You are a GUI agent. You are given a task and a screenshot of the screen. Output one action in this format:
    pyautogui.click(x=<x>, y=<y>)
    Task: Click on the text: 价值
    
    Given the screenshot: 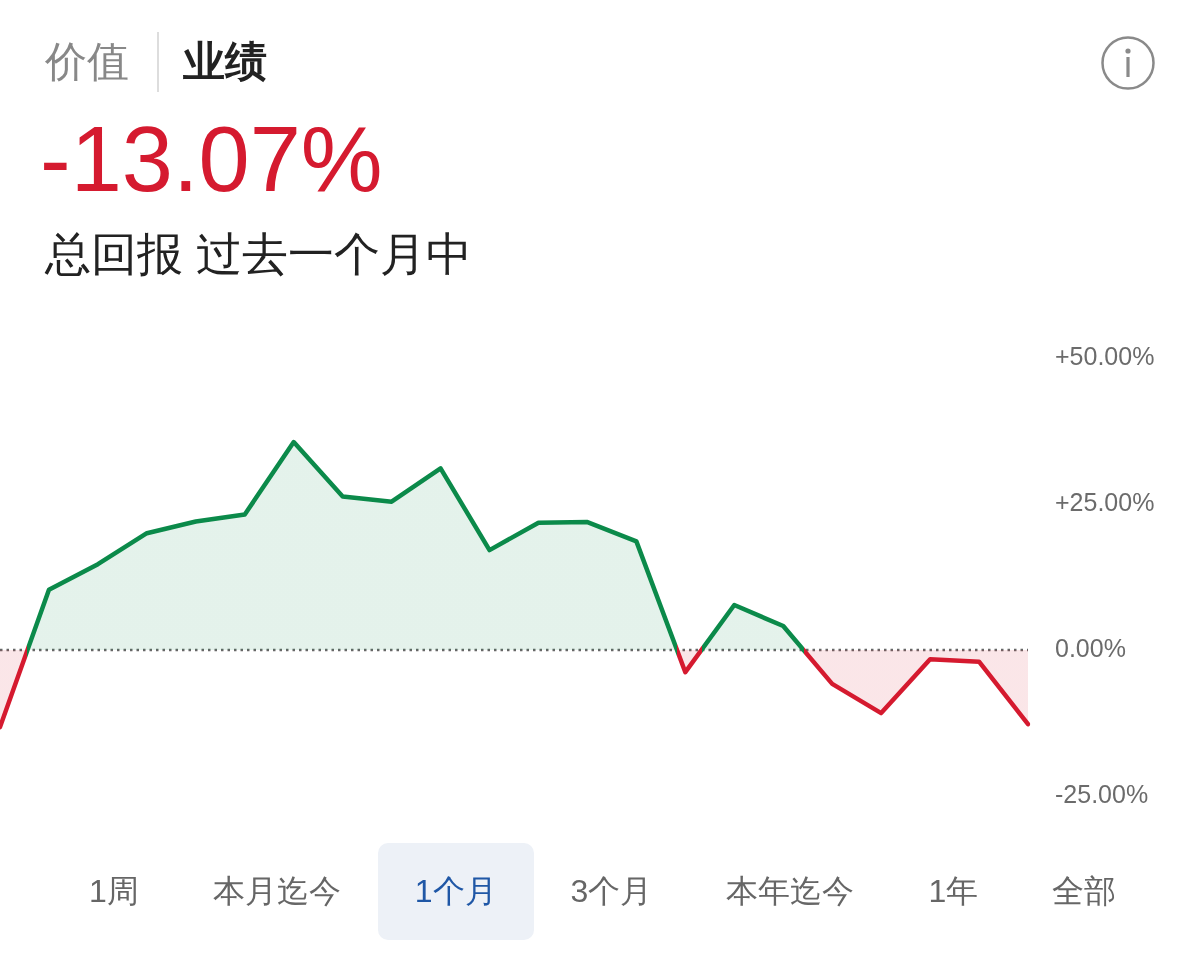 What is the action you would take?
    pyautogui.click(x=102, y=62)
    